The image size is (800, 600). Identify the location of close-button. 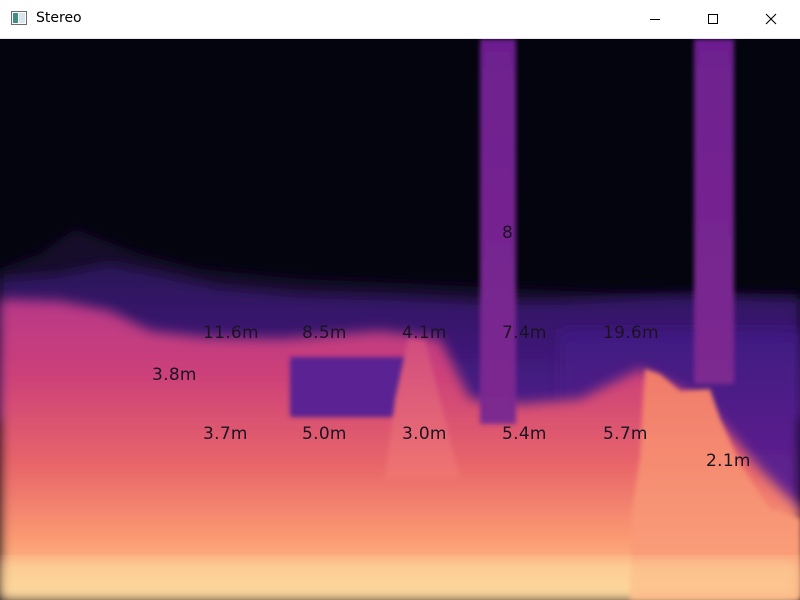
(771, 19).